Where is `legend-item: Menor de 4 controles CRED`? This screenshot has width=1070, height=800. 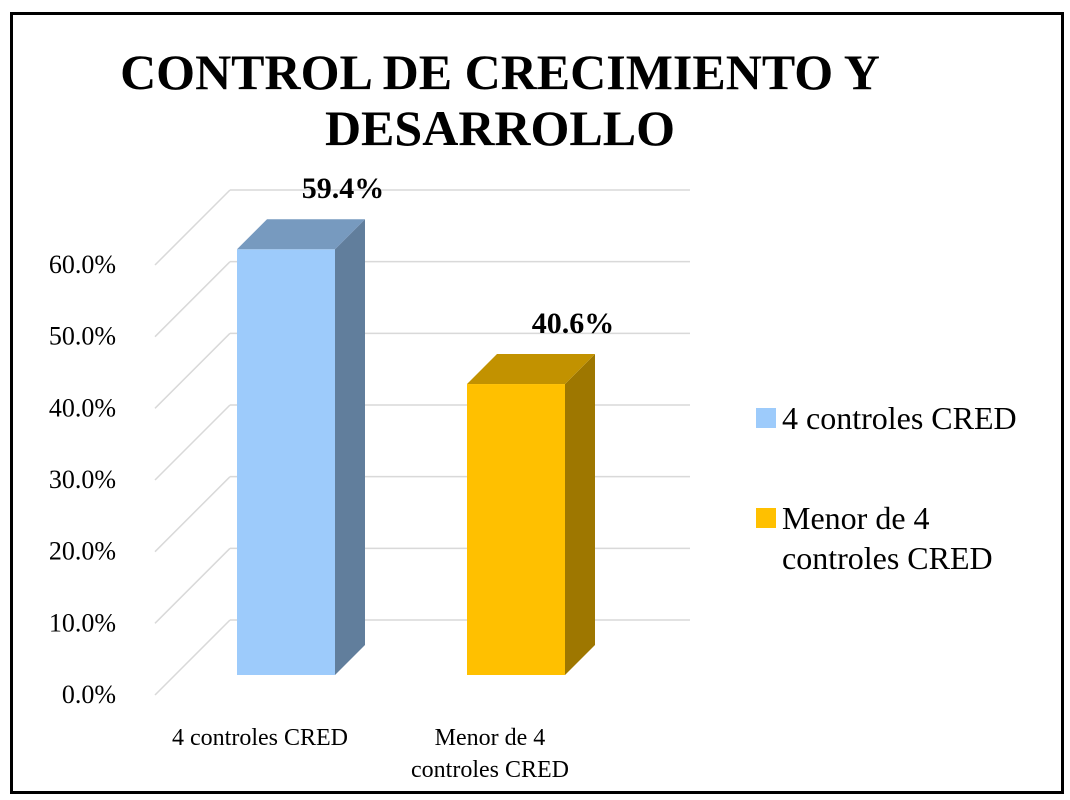
legend-item: Menor de 4 controles CRED is located at coordinates (901, 538).